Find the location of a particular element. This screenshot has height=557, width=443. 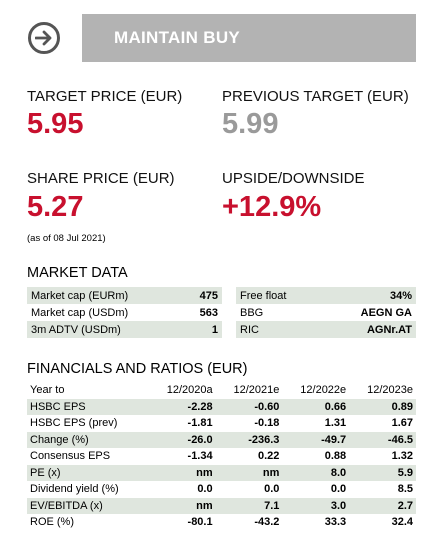

cell-value: 8.5 is located at coordinates (405, 489).